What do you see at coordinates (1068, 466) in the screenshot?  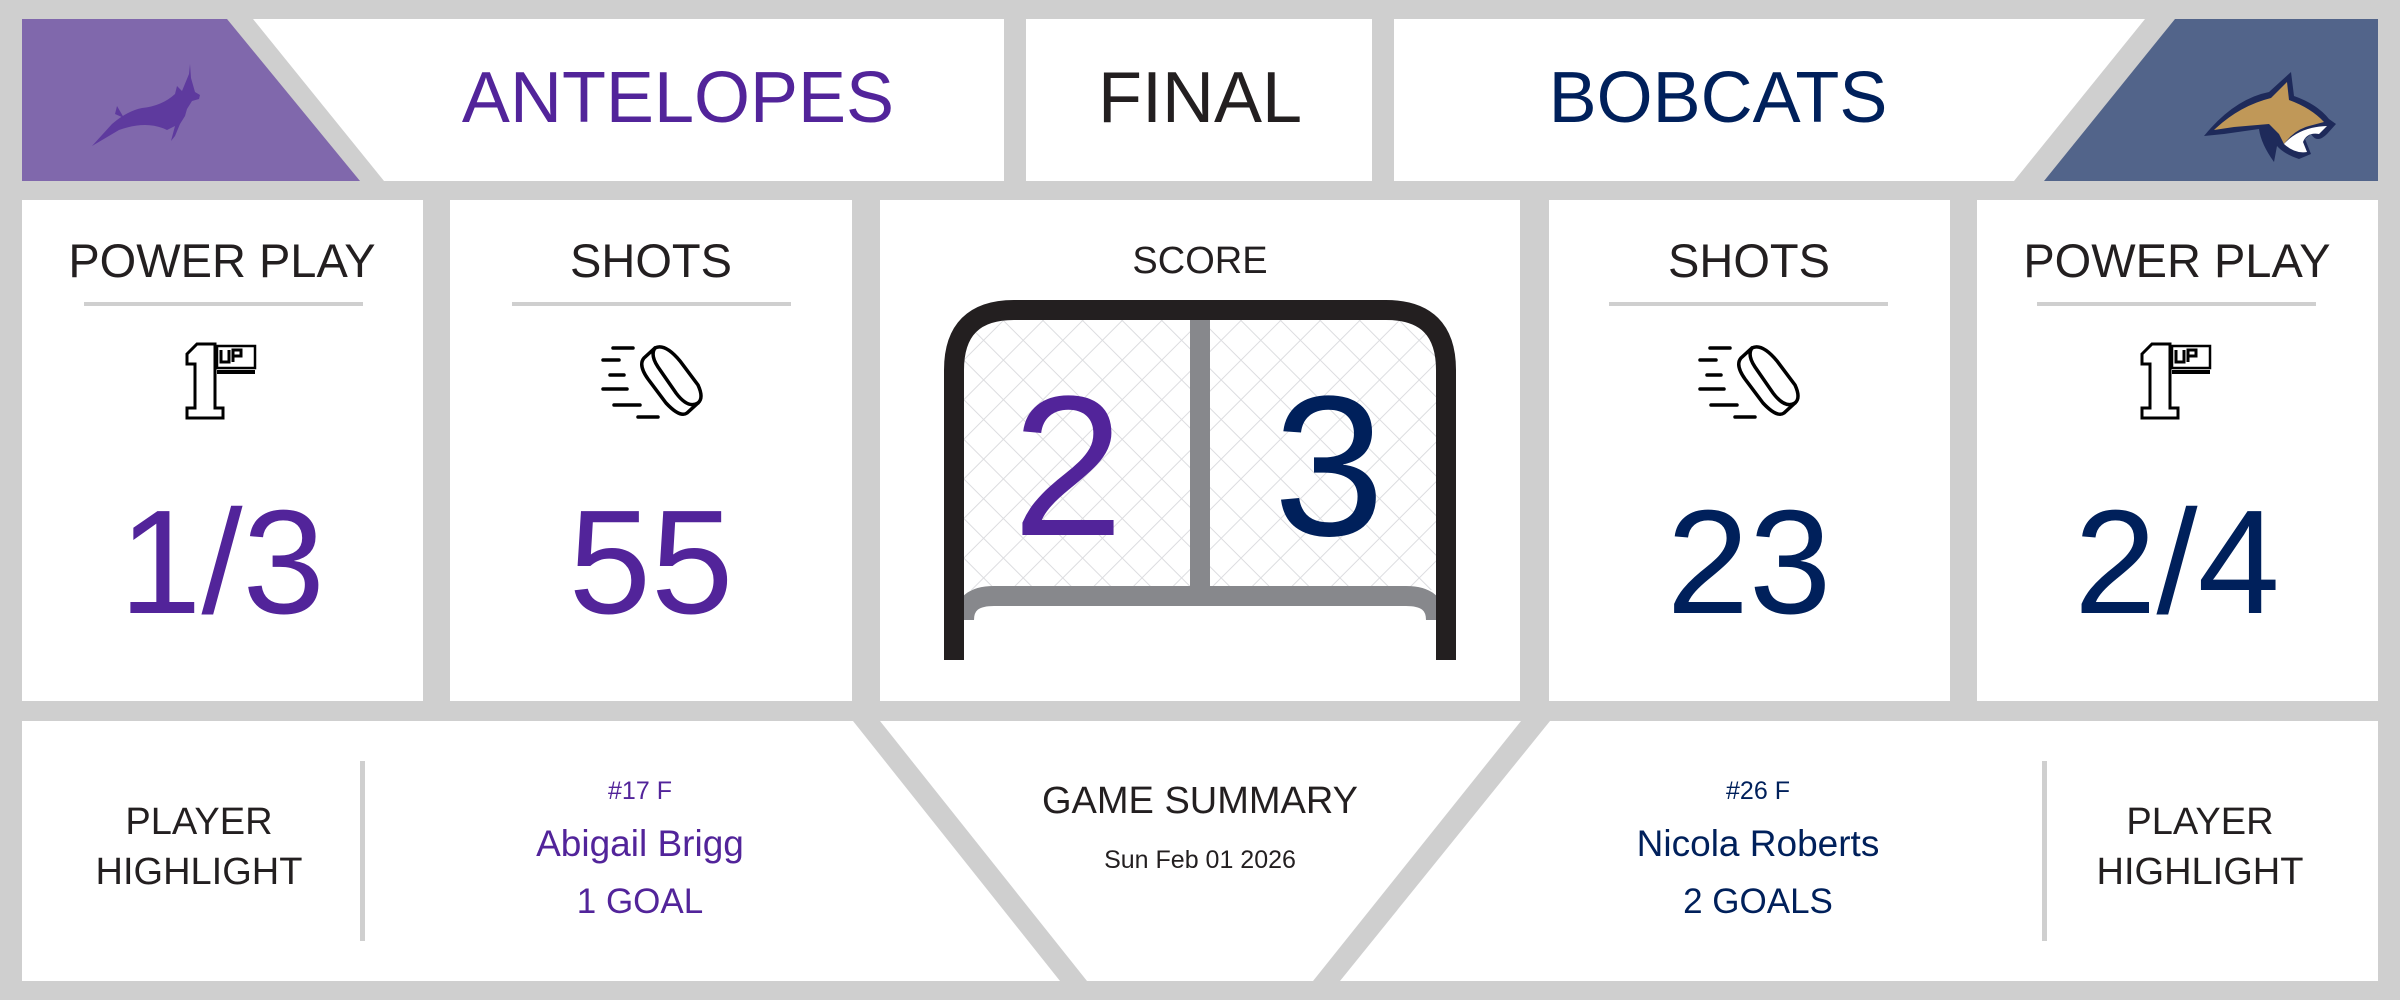 I see `home-score: 2` at bounding box center [1068, 466].